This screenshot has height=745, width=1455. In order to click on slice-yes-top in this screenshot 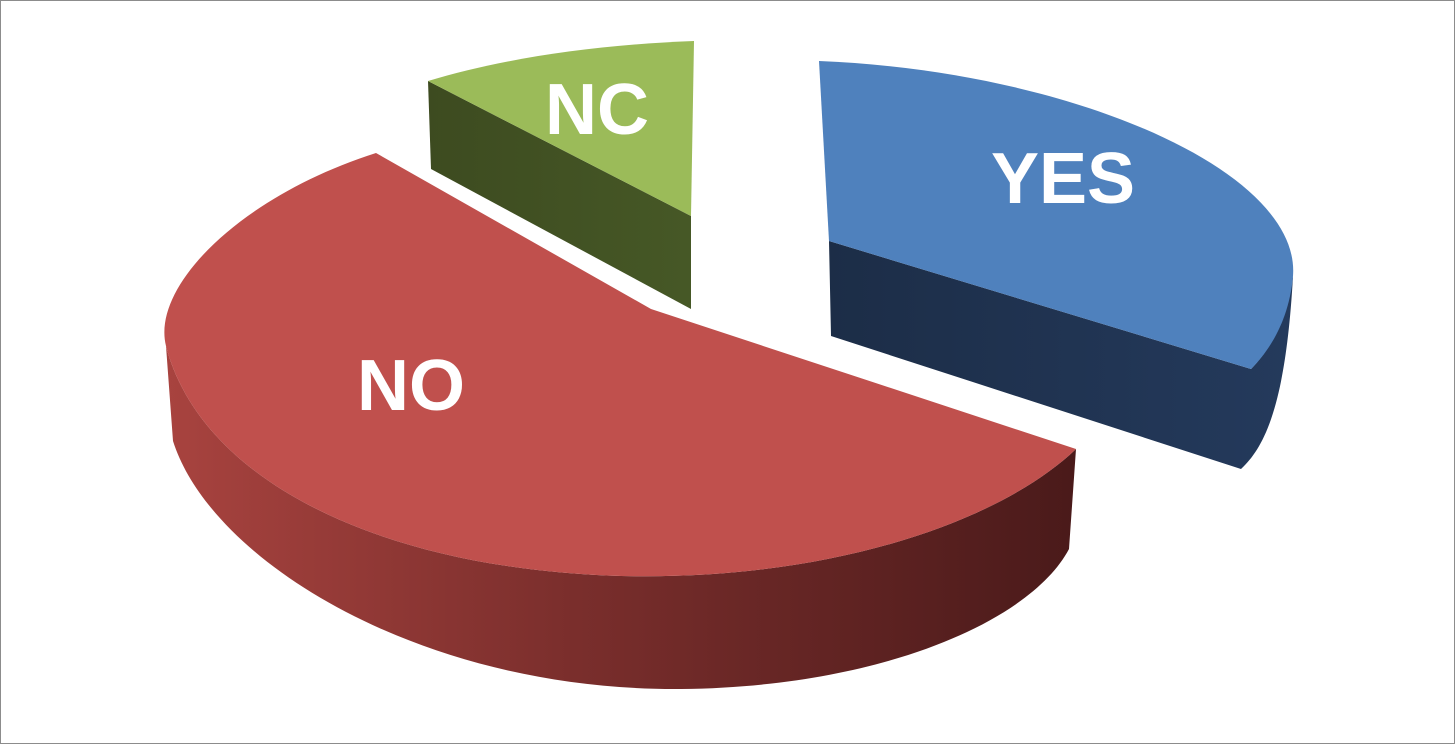, I will do `click(1056, 215)`.